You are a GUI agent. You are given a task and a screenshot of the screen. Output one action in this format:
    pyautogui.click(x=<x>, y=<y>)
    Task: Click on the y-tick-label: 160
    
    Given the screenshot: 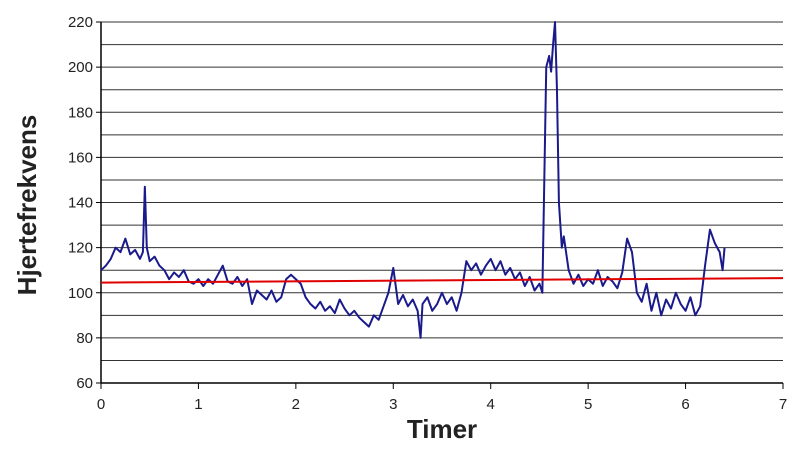 What is the action you would take?
    pyautogui.click(x=80, y=157)
    